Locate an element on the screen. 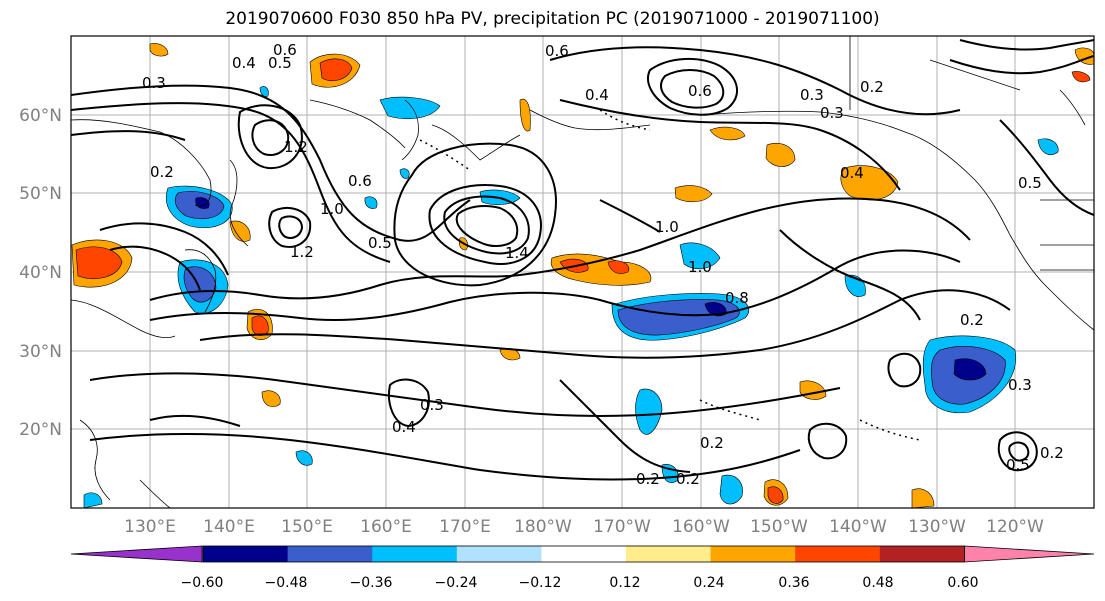  lat-label-50n: 50°N is located at coordinates (40, 194).